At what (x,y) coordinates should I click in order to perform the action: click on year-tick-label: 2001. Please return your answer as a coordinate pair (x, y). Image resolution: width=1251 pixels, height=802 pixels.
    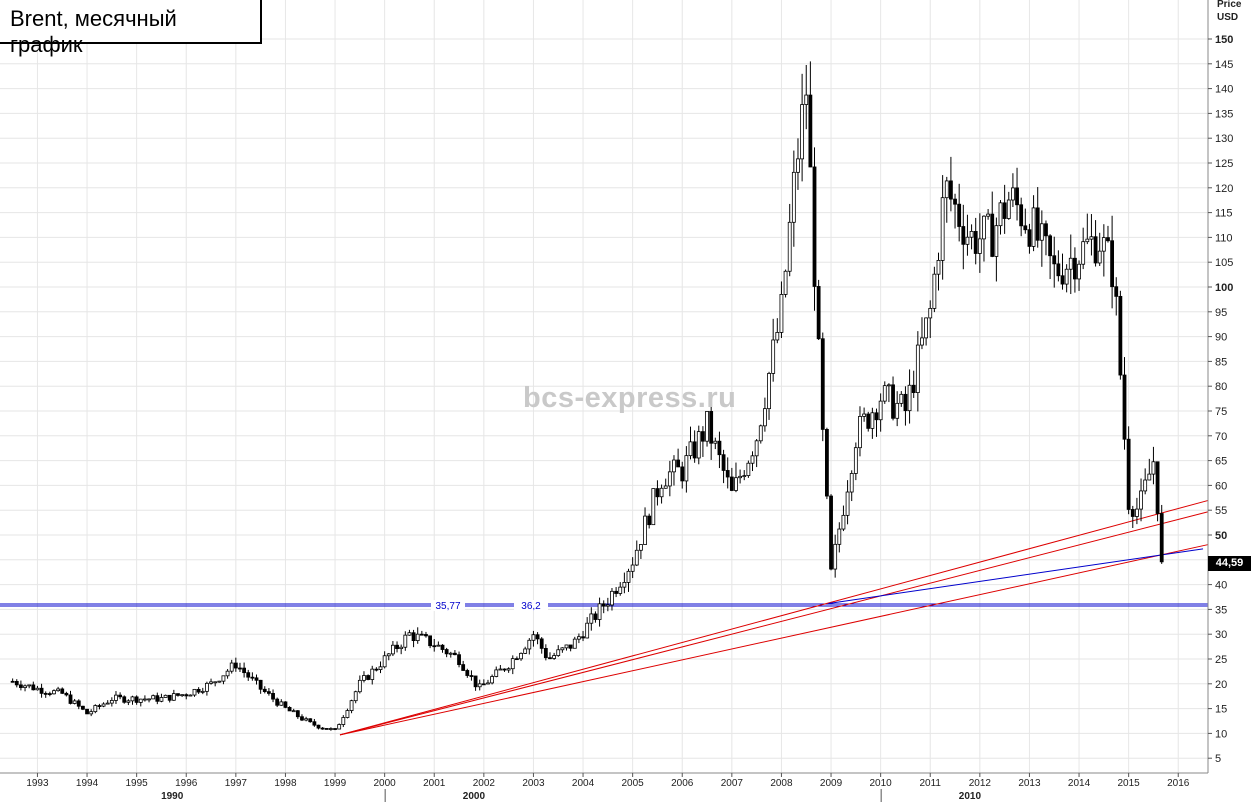
    Looking at the image, I should click on (434, 783).